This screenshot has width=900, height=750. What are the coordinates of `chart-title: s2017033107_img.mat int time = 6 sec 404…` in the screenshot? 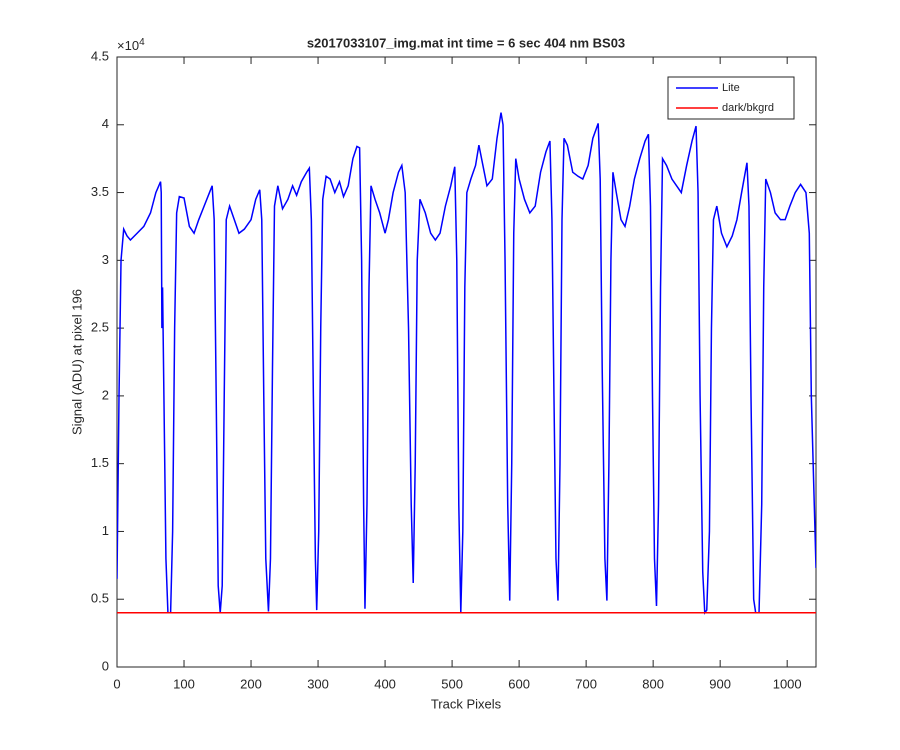 It's located at (466, 42).